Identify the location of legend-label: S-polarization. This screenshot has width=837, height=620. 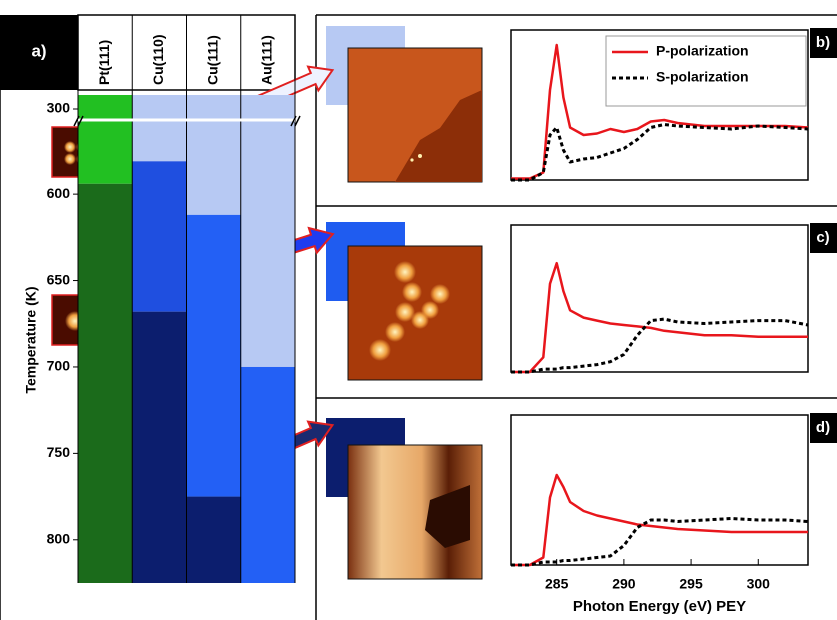
(702, 77).